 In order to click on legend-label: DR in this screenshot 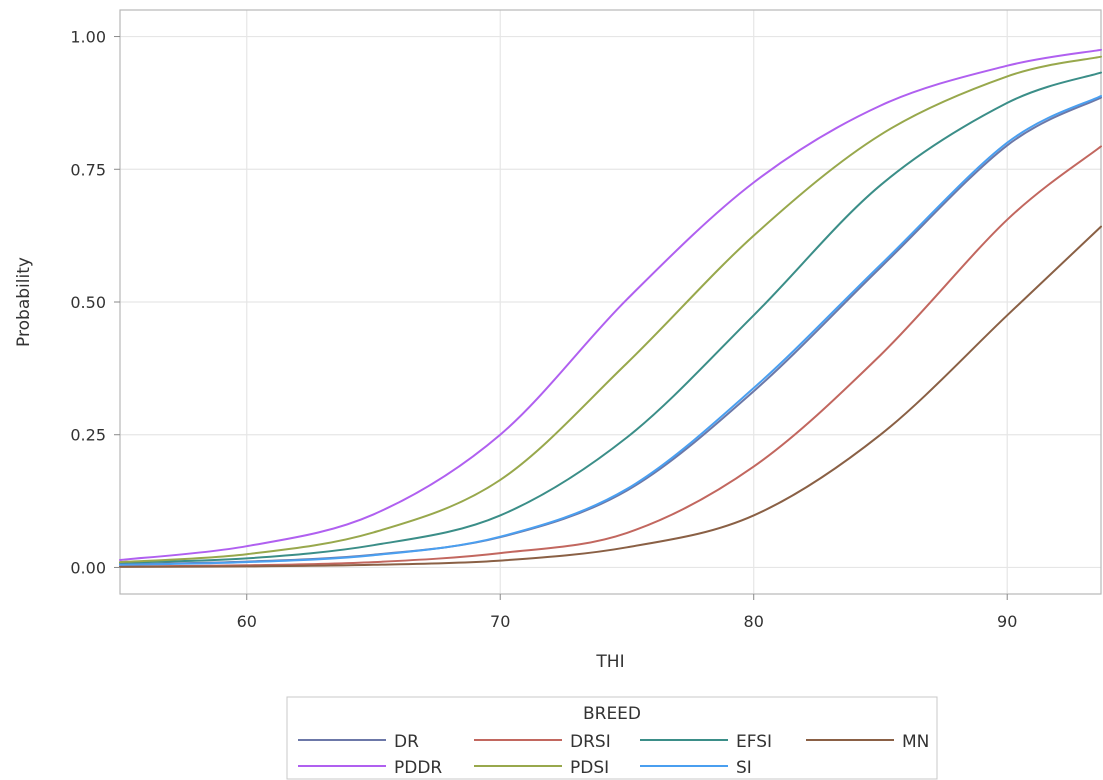, I will do `click(406, 742)`.